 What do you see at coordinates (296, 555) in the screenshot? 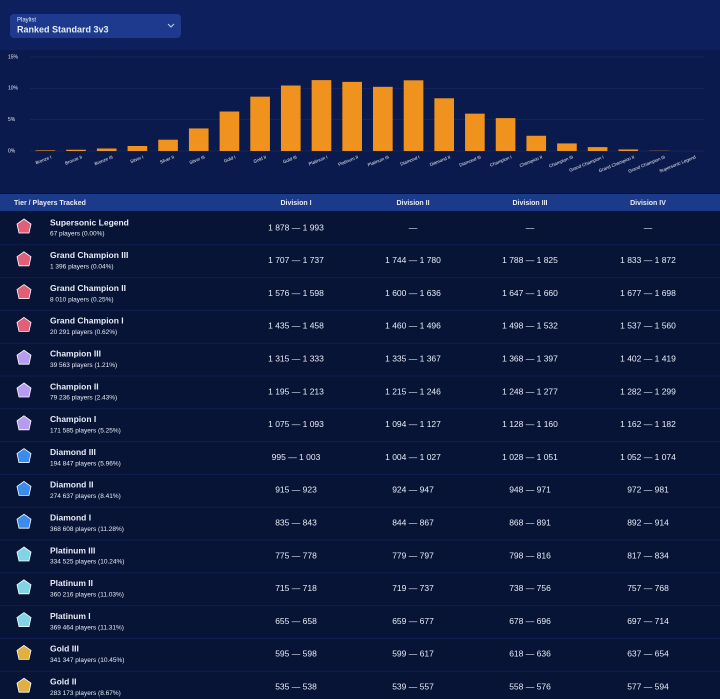
I see `mmr-range: 775 — 778` at bounding box center [296, 555].